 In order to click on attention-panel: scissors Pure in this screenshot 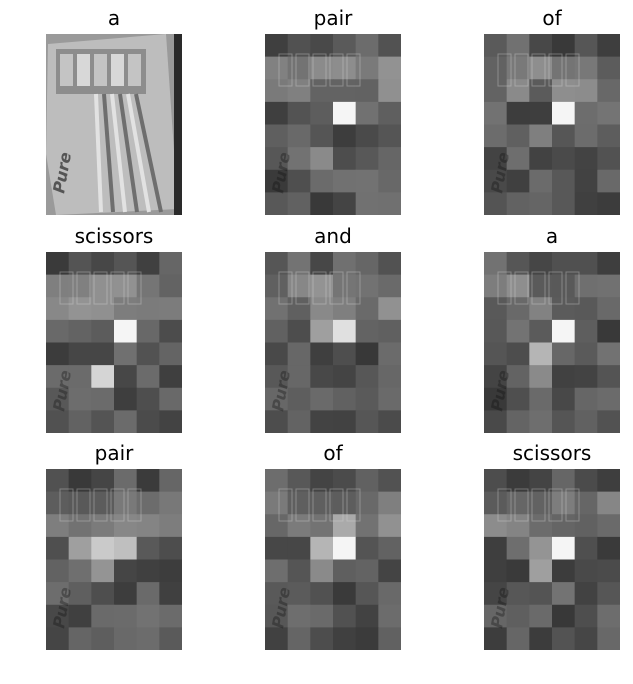, I will do `click(552, 545)`.